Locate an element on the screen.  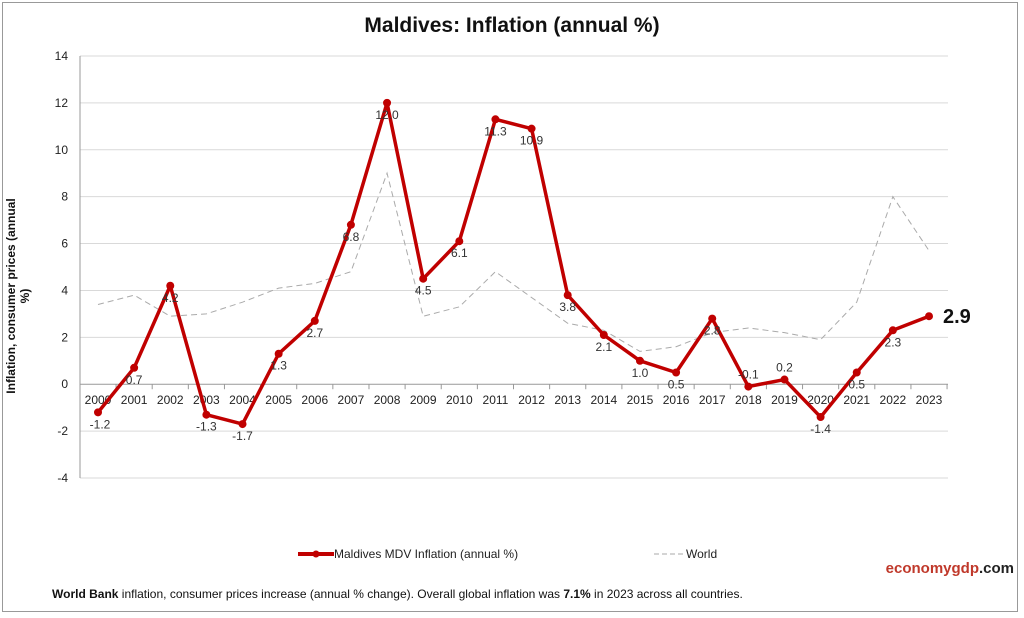
legend-line-maldives-icon is located at coordinates (316, 554).